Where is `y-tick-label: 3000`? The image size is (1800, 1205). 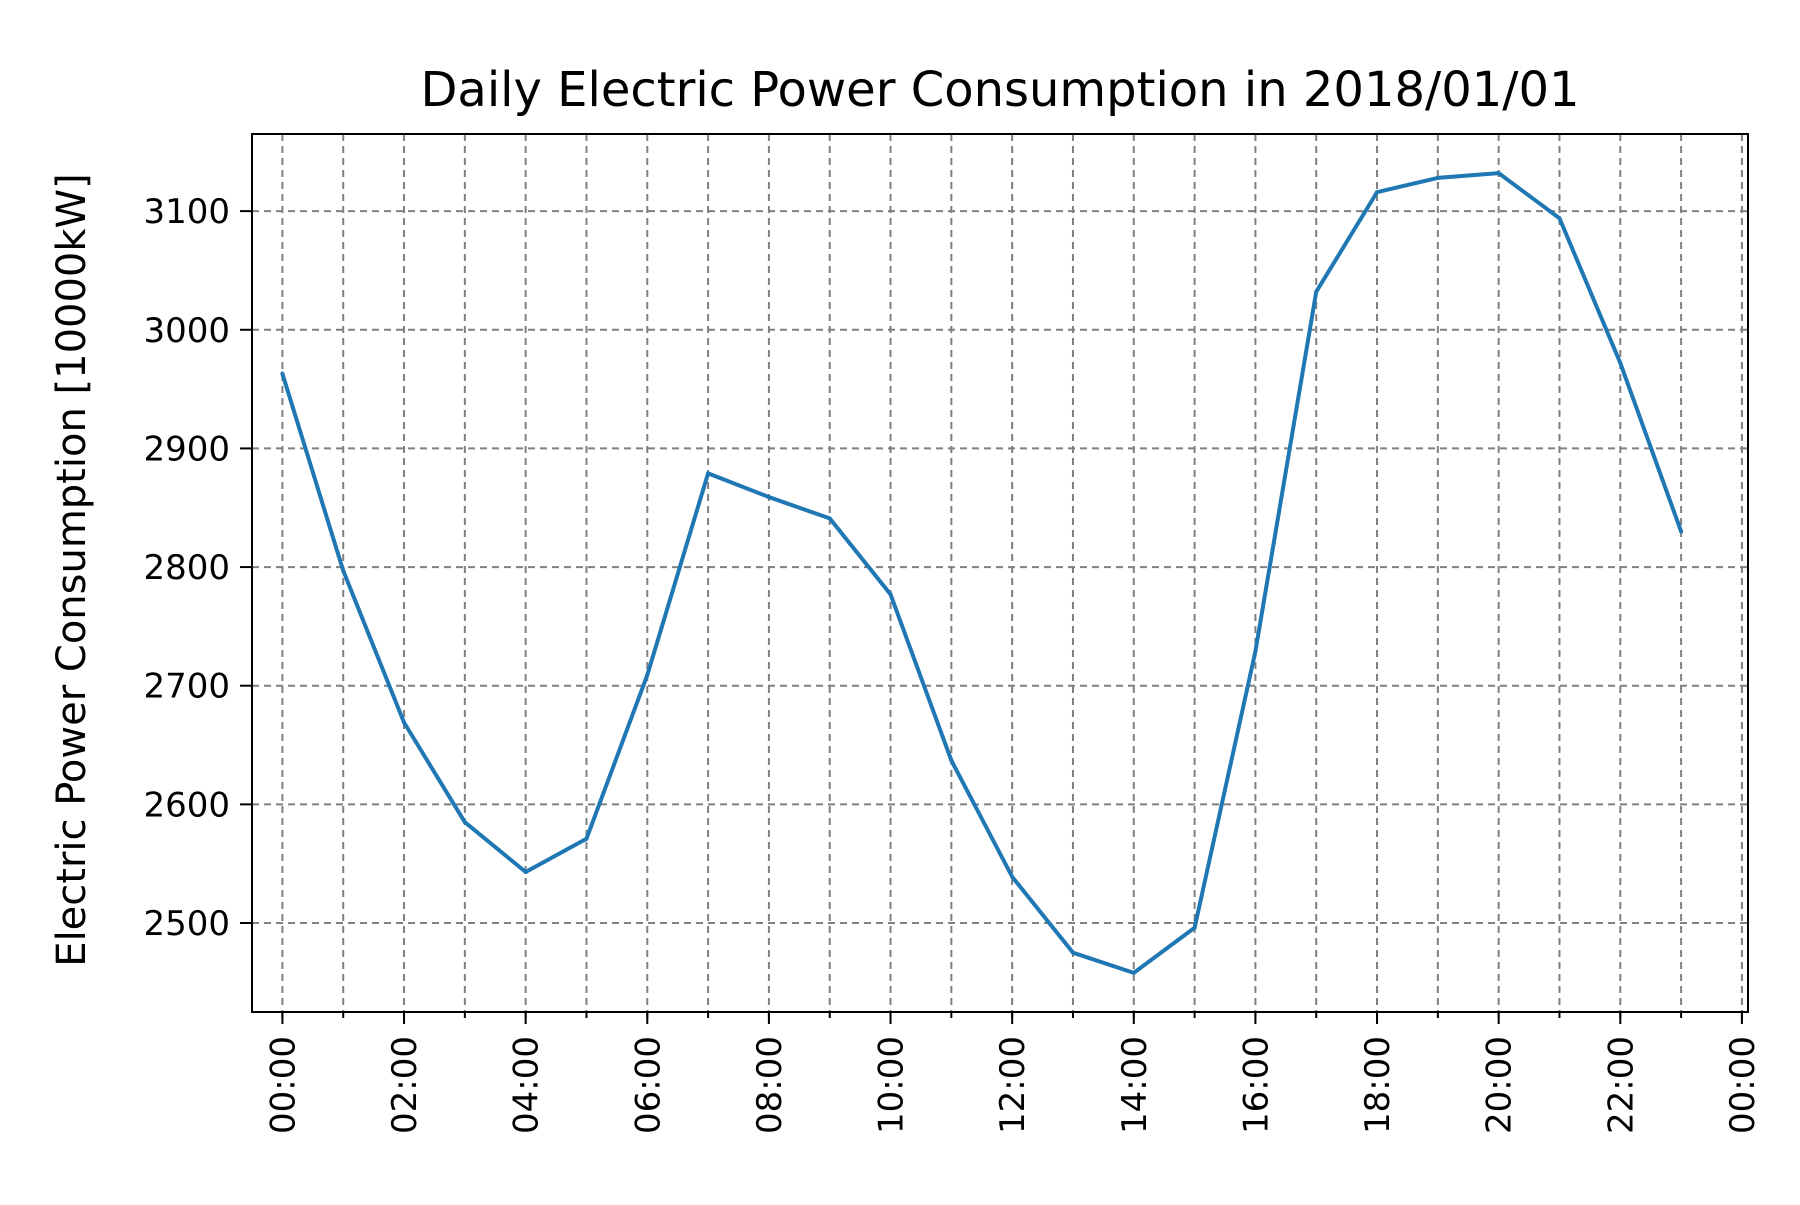
y-tick-label: 3000 is located at coordinates (186, 331).